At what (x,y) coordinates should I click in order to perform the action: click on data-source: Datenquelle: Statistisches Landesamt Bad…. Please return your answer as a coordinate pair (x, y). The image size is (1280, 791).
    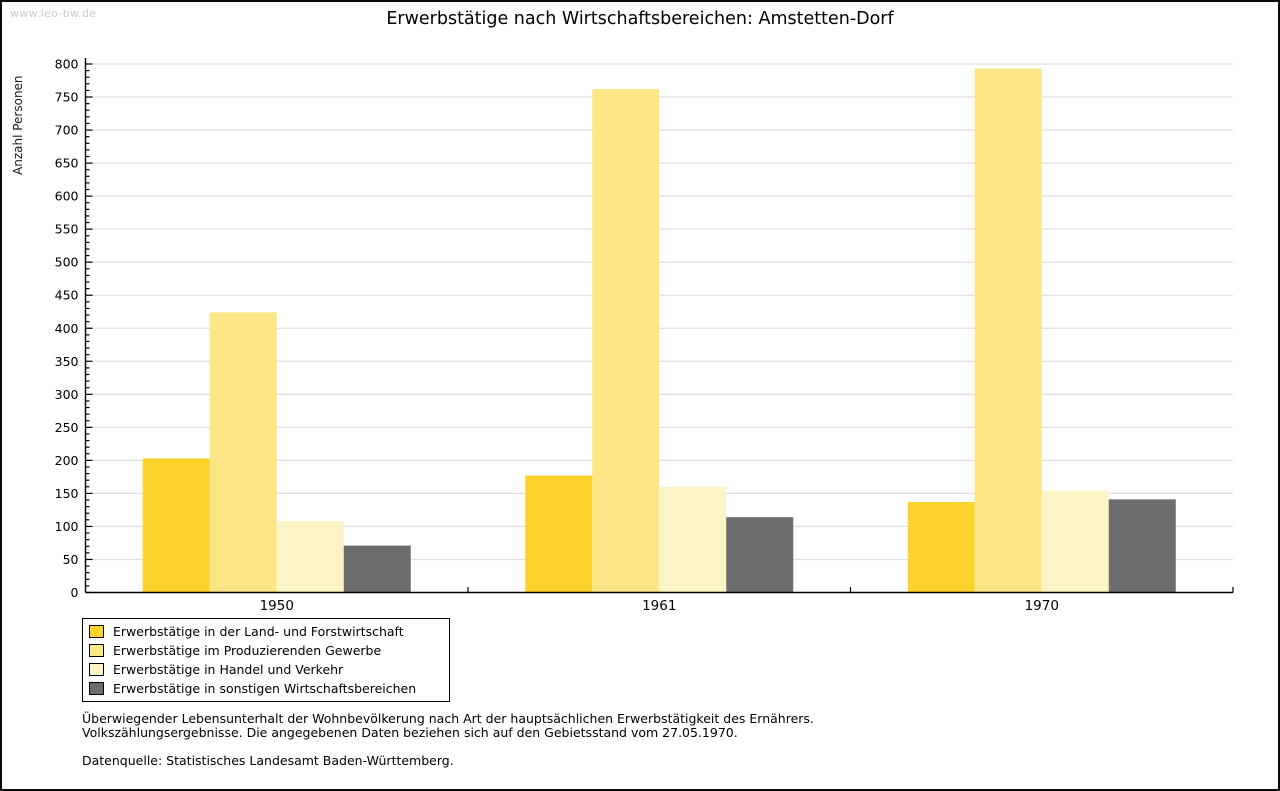
    Looking at the image, I should click on (268, 760).